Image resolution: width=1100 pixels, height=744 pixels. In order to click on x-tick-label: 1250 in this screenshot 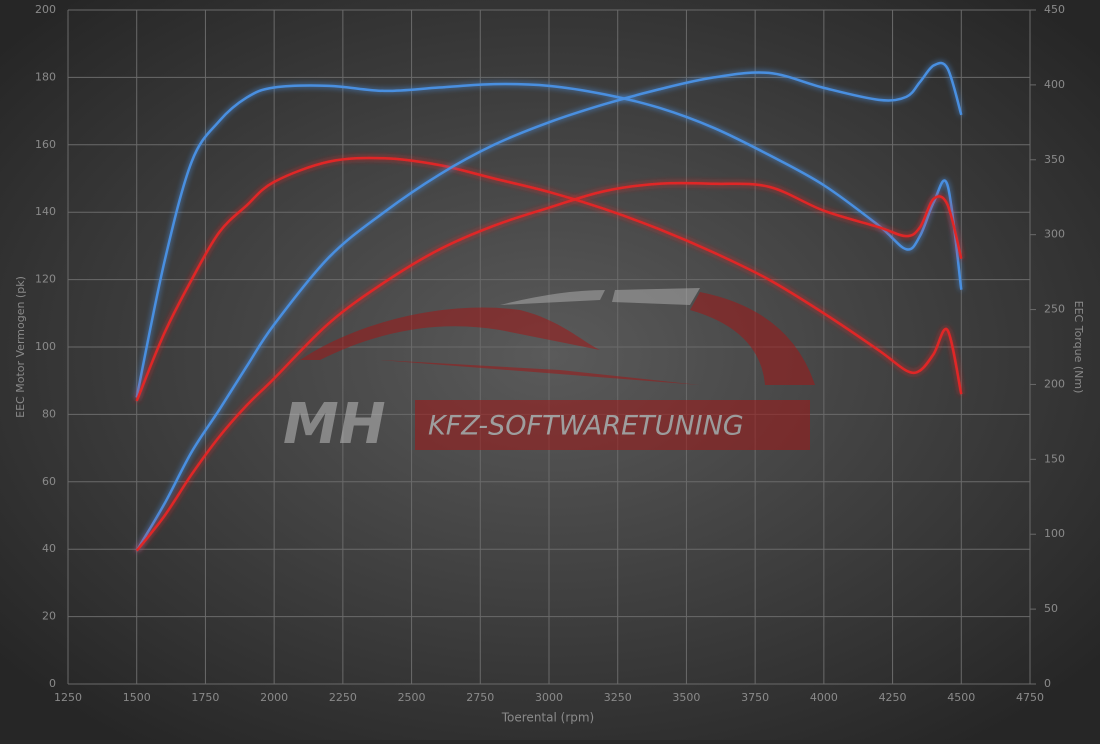, I will do `click(68, 697)`.